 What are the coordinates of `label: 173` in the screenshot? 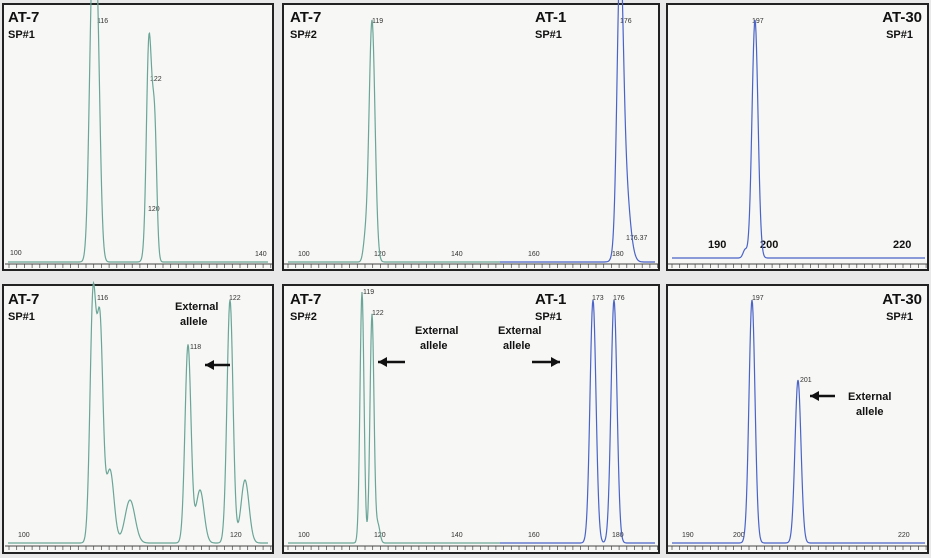 It's located at (598, 298).